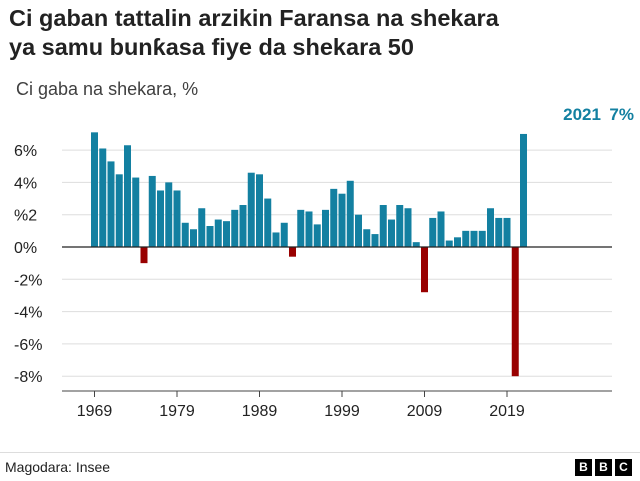 The width and height of the screenshot is (640, 481). What do you see at coordinates (623, 467) in the screenshot?
I see `bbc-logo-letter-3: C` at bounding box center [623, 467].